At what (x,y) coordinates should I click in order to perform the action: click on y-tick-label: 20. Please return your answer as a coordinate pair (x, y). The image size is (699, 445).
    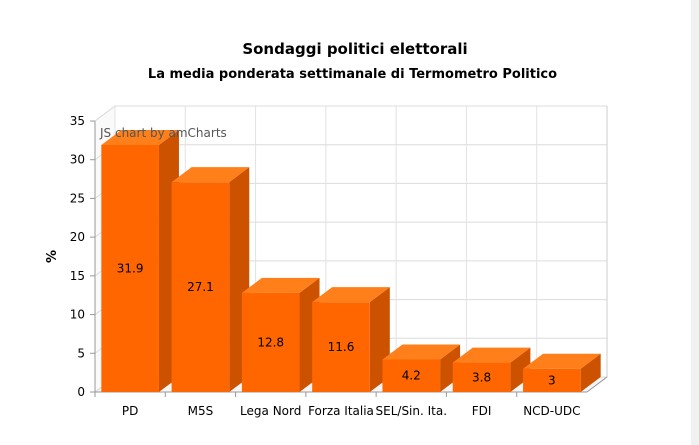
    Looking at the image, I should click on (77, 237).